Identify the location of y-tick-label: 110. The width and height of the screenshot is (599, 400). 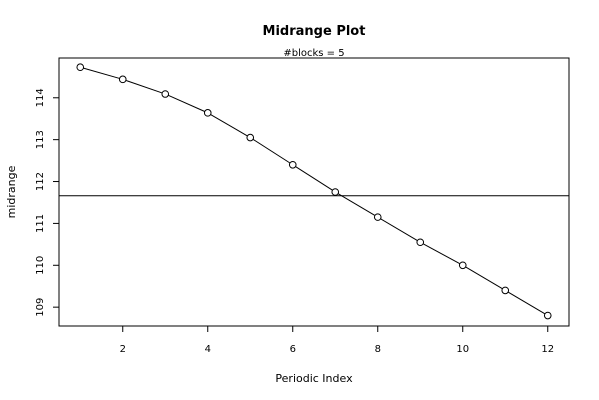
(40, 265).